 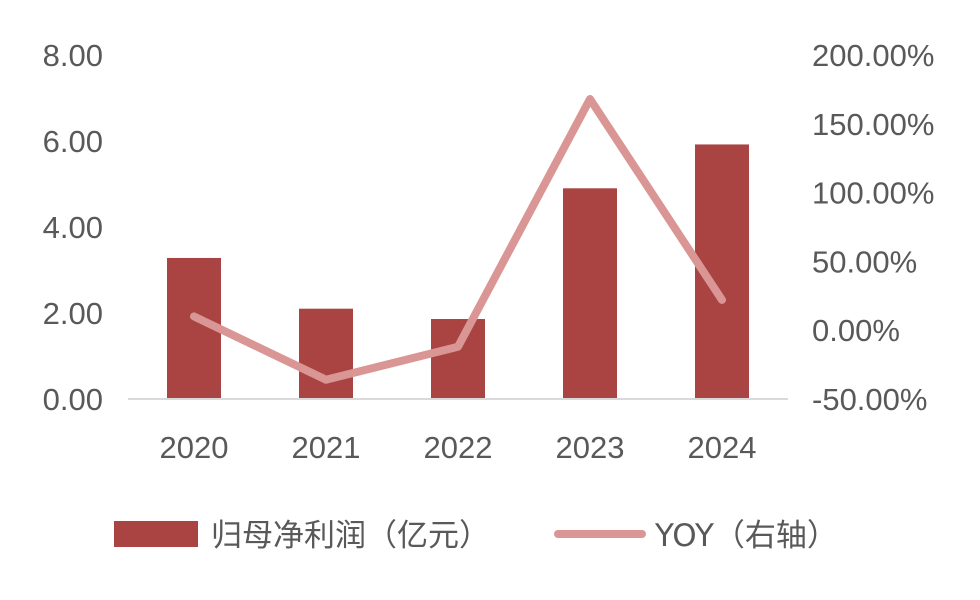 What do you see at coordinates (73, 399) in the screenshot?
I see `left-axis-tick-label: 0.00` at bounding box center [73, 399].